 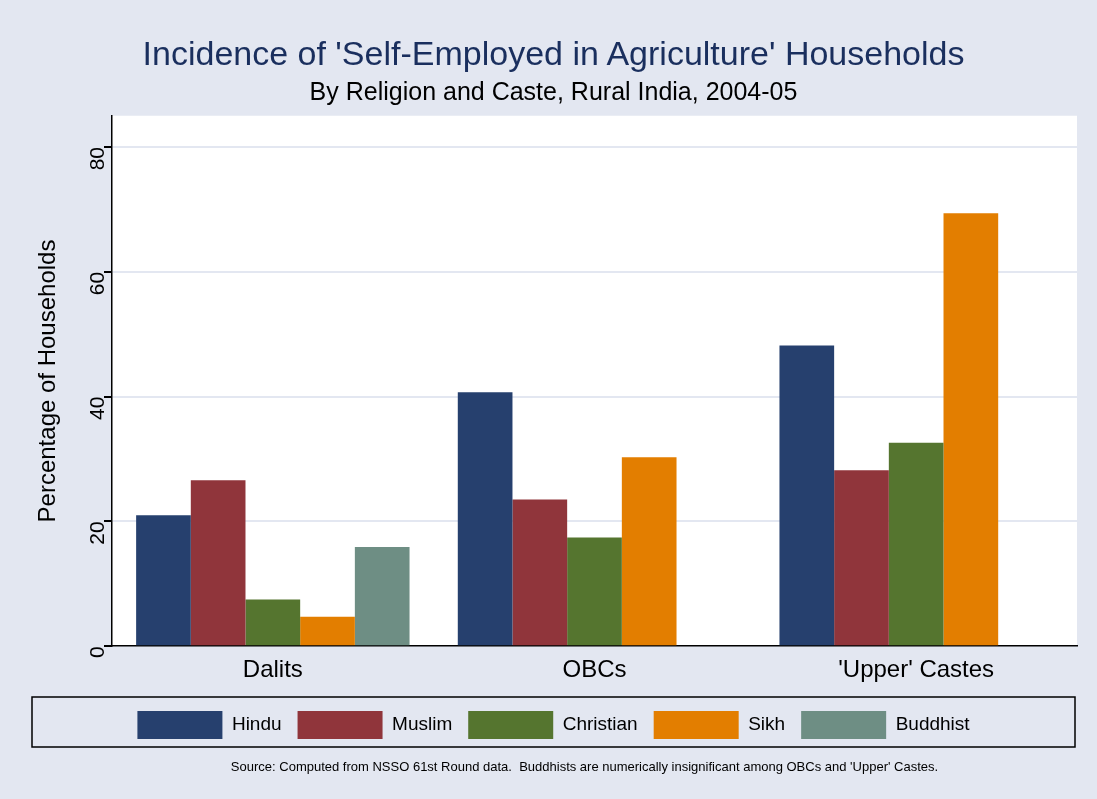 What do you see at coordinates (96, 408) in the screenshot?
I see `y-tick-label: 40` at bounding box center [96, 408].